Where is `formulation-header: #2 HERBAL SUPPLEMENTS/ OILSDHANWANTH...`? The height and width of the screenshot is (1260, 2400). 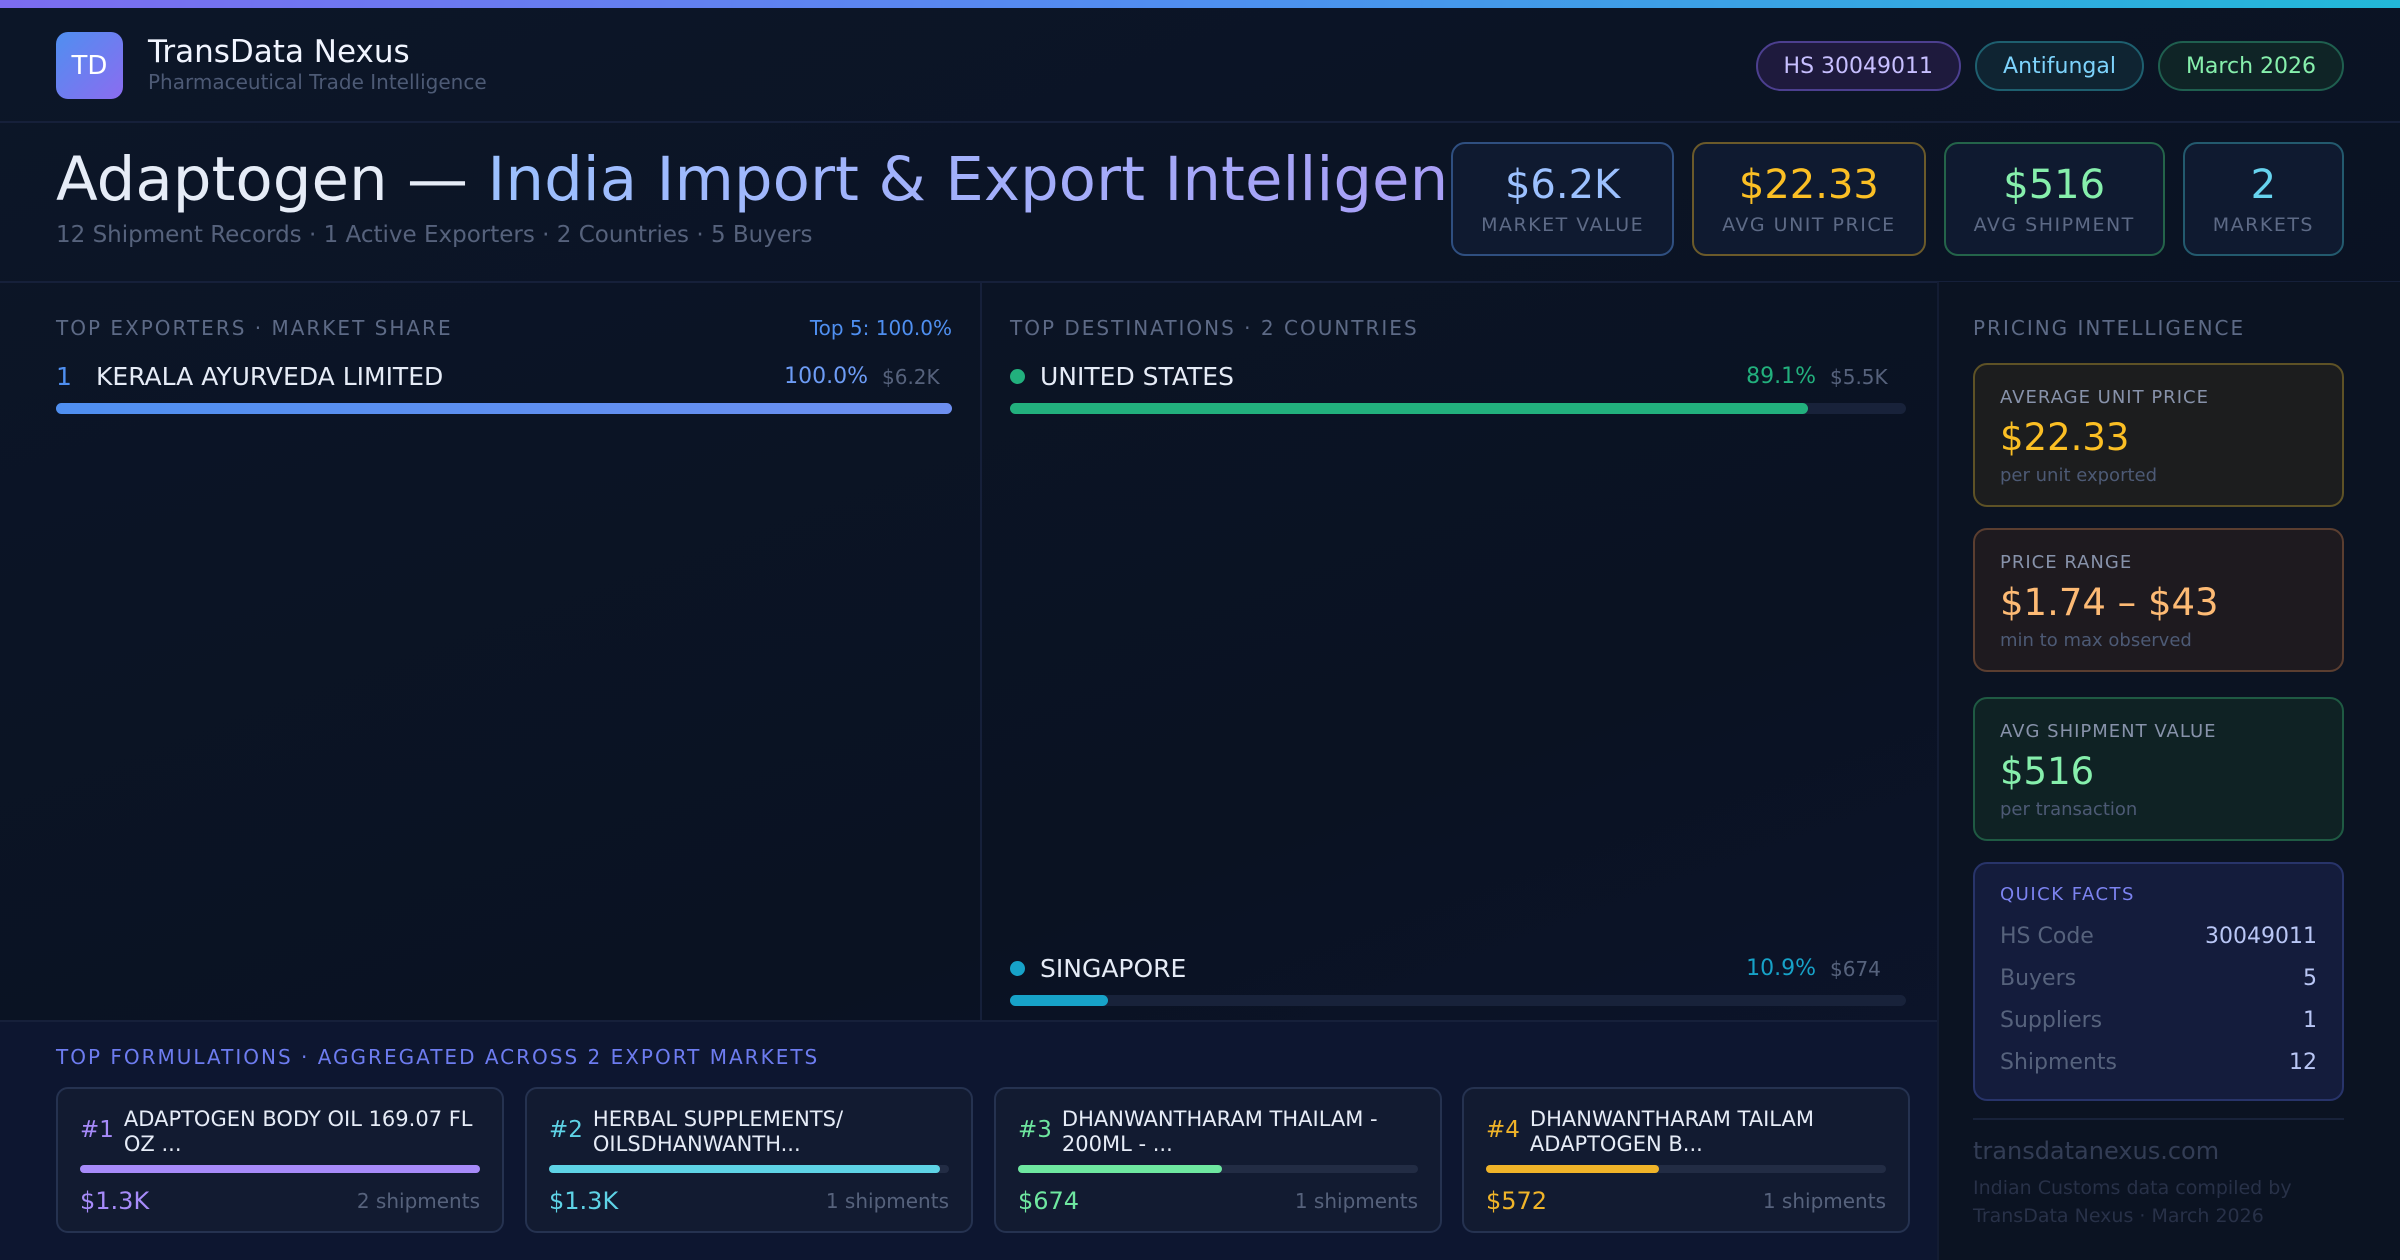
formulation-header: #2 HERBAL SUPPLEMENTS/ OILSDHANWANTH... is located at coordinates (749, 1134).